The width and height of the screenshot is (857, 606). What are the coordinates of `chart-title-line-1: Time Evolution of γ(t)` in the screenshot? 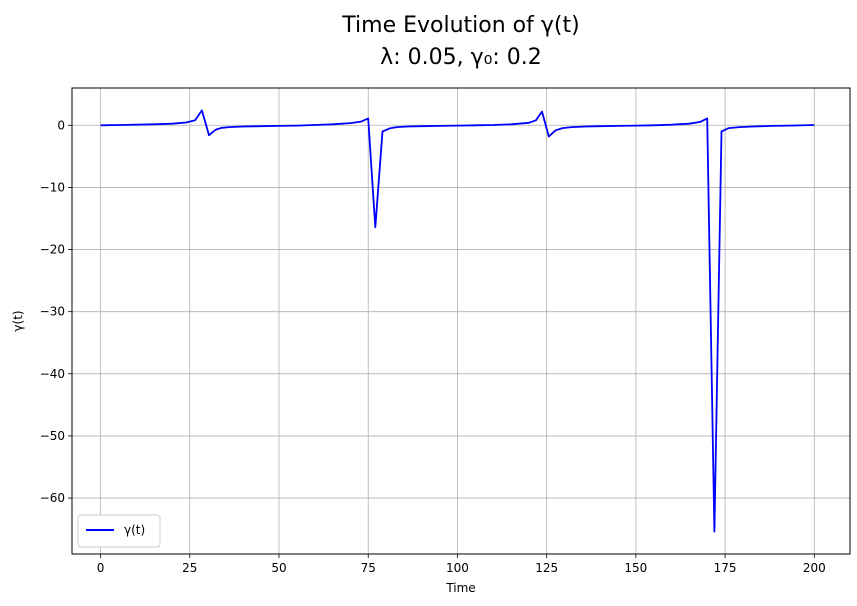 It's located at (460, 25).